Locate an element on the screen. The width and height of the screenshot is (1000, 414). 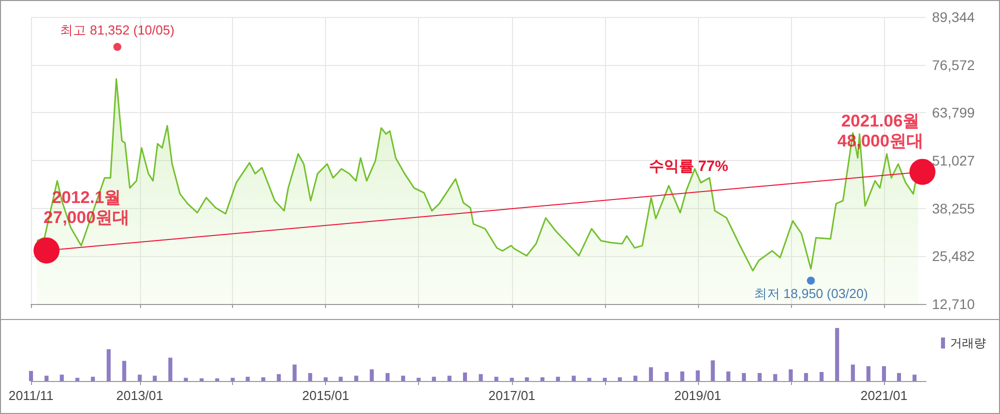
y-tick-label: 63,799 is located at coordinates (954, 112).